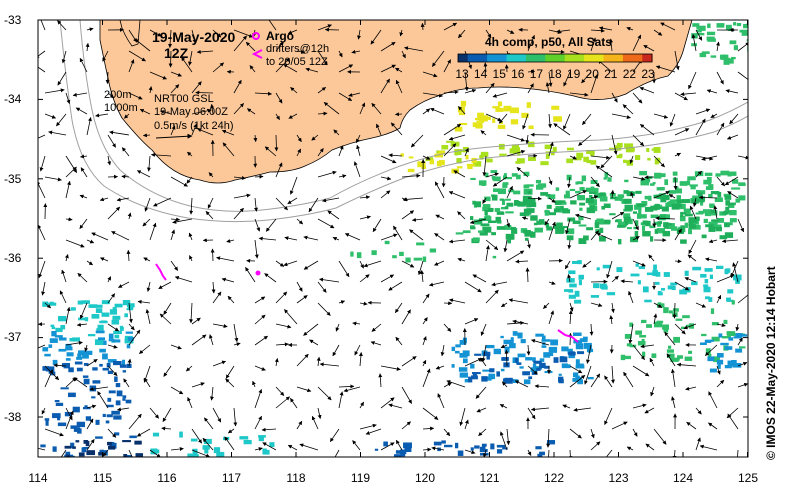  Describe the element at coordinates (683, 478) in the screenshot. I see `x-tick-label: 124` at that location.